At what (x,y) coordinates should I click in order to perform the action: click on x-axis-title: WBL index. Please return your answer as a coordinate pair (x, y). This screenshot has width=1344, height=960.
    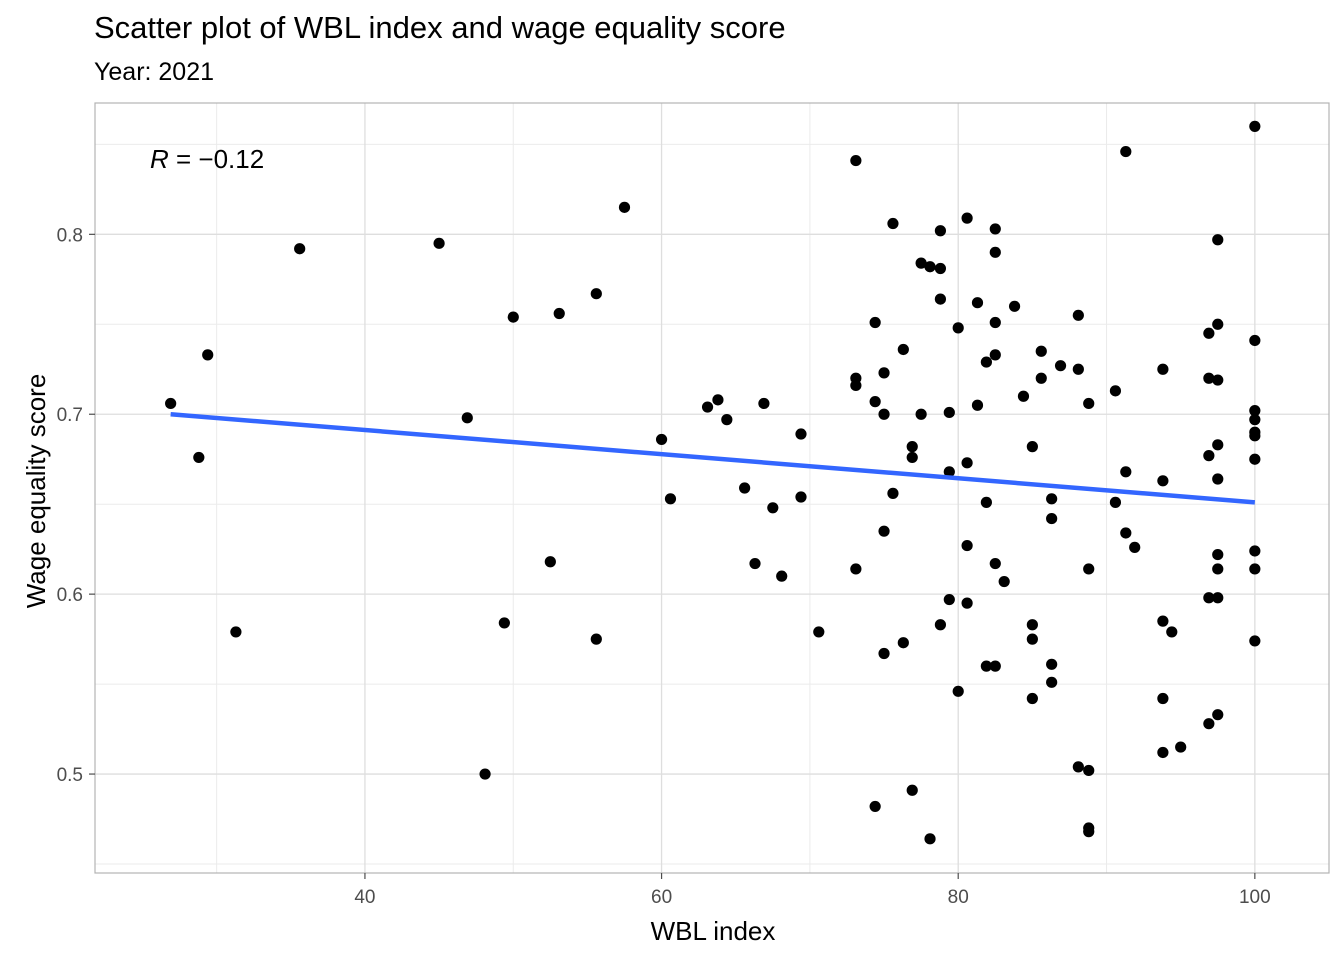
    Looking at the image, I should click on (713, 931).